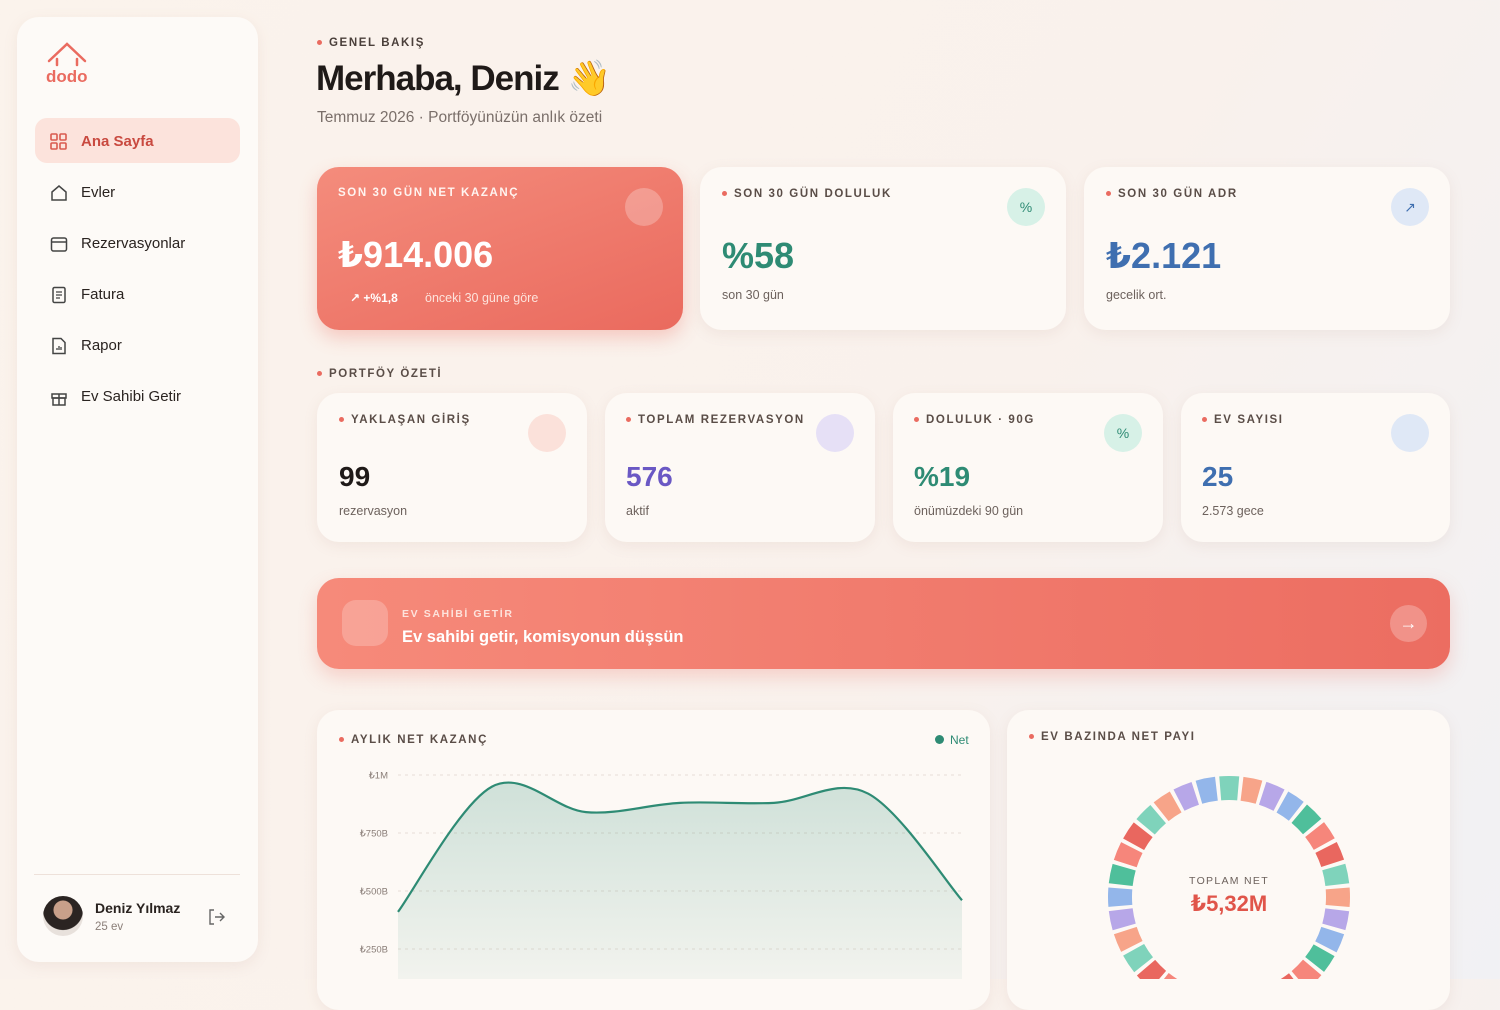  Describe the element at coordinates (98, 192) in the screenshot. I see `nav-item: Evler` at that location.